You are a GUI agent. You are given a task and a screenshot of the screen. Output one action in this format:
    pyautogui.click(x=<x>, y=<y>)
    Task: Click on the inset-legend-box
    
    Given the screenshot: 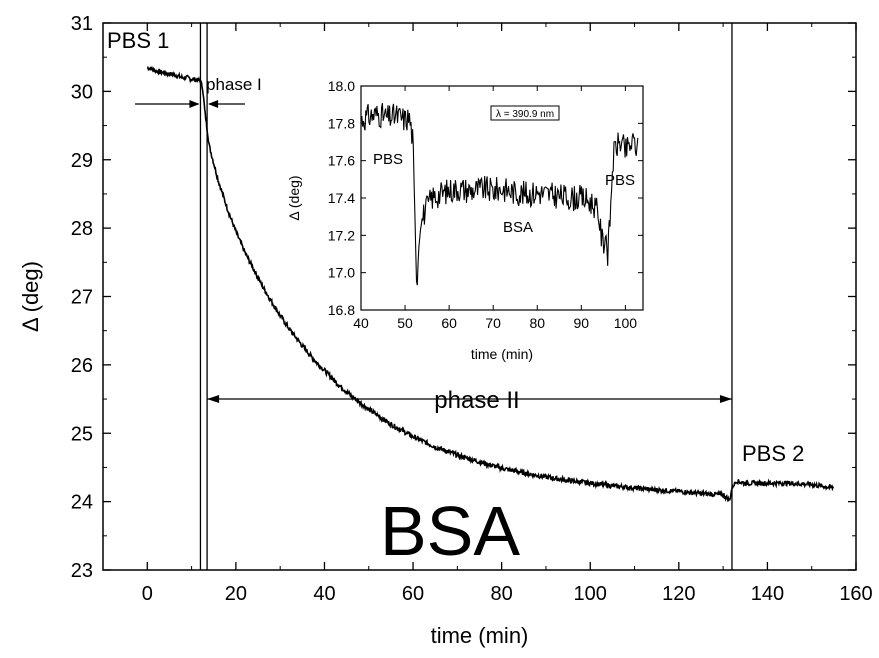 What is the action you would take?
    pyautogui.click(x=525, y=113)
    